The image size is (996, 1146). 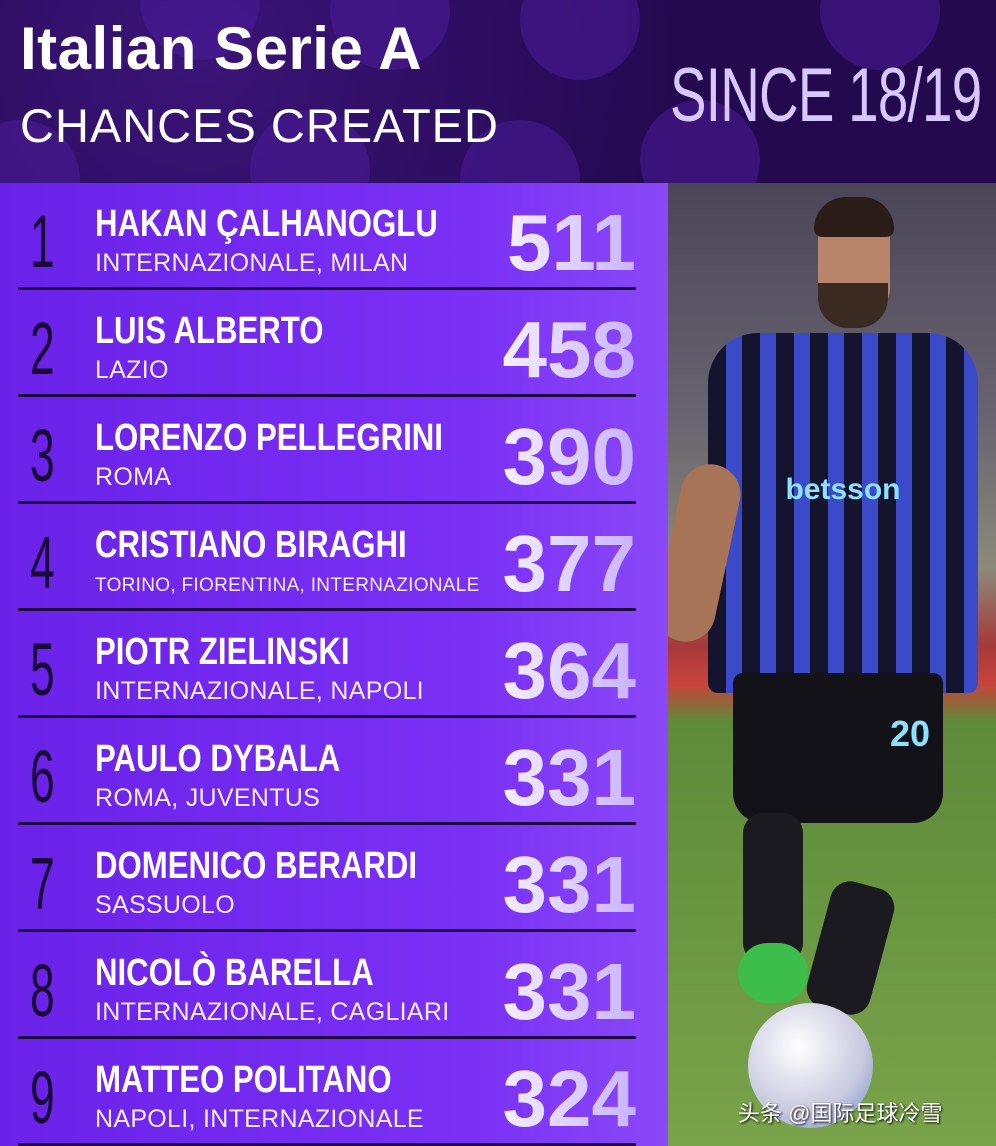 I want to click on player-name: PIOTR ZIELINSKI, so click(x=222, y=652).